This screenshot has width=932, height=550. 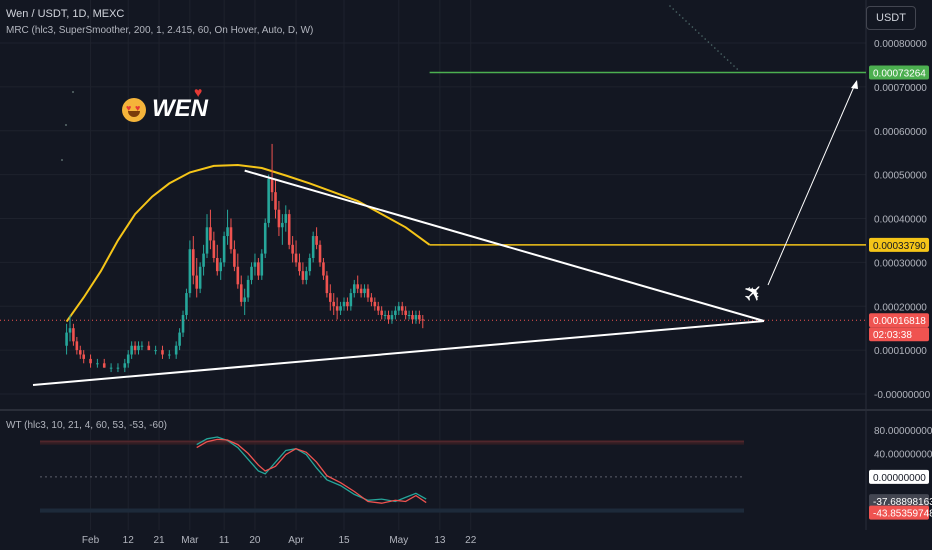 What do you see at coordinates (899, 501) in the screenshot?
I see `osc-value-badge-1-bg` at bounding box center [899, 501].